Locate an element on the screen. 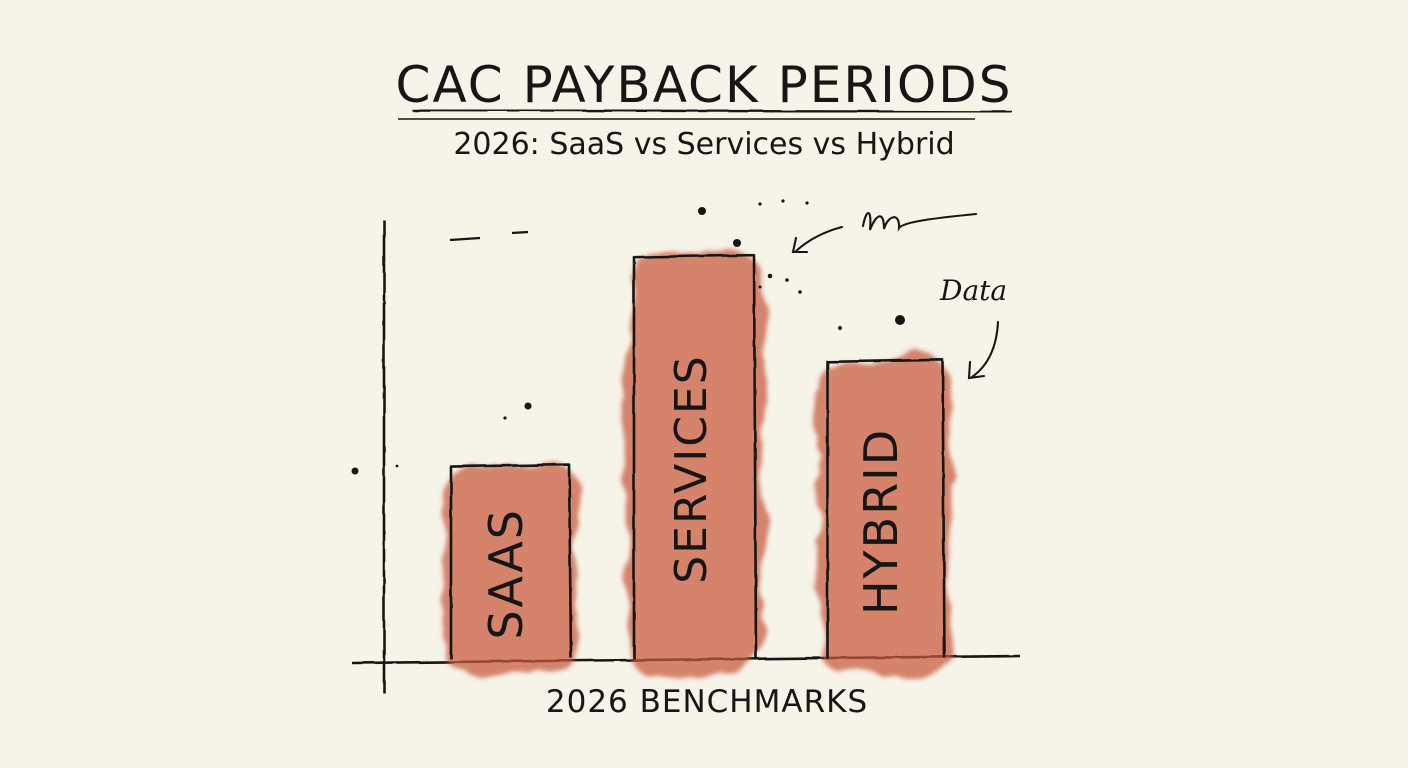  bar-wash-hybrid is located at coordinates (885, 515).